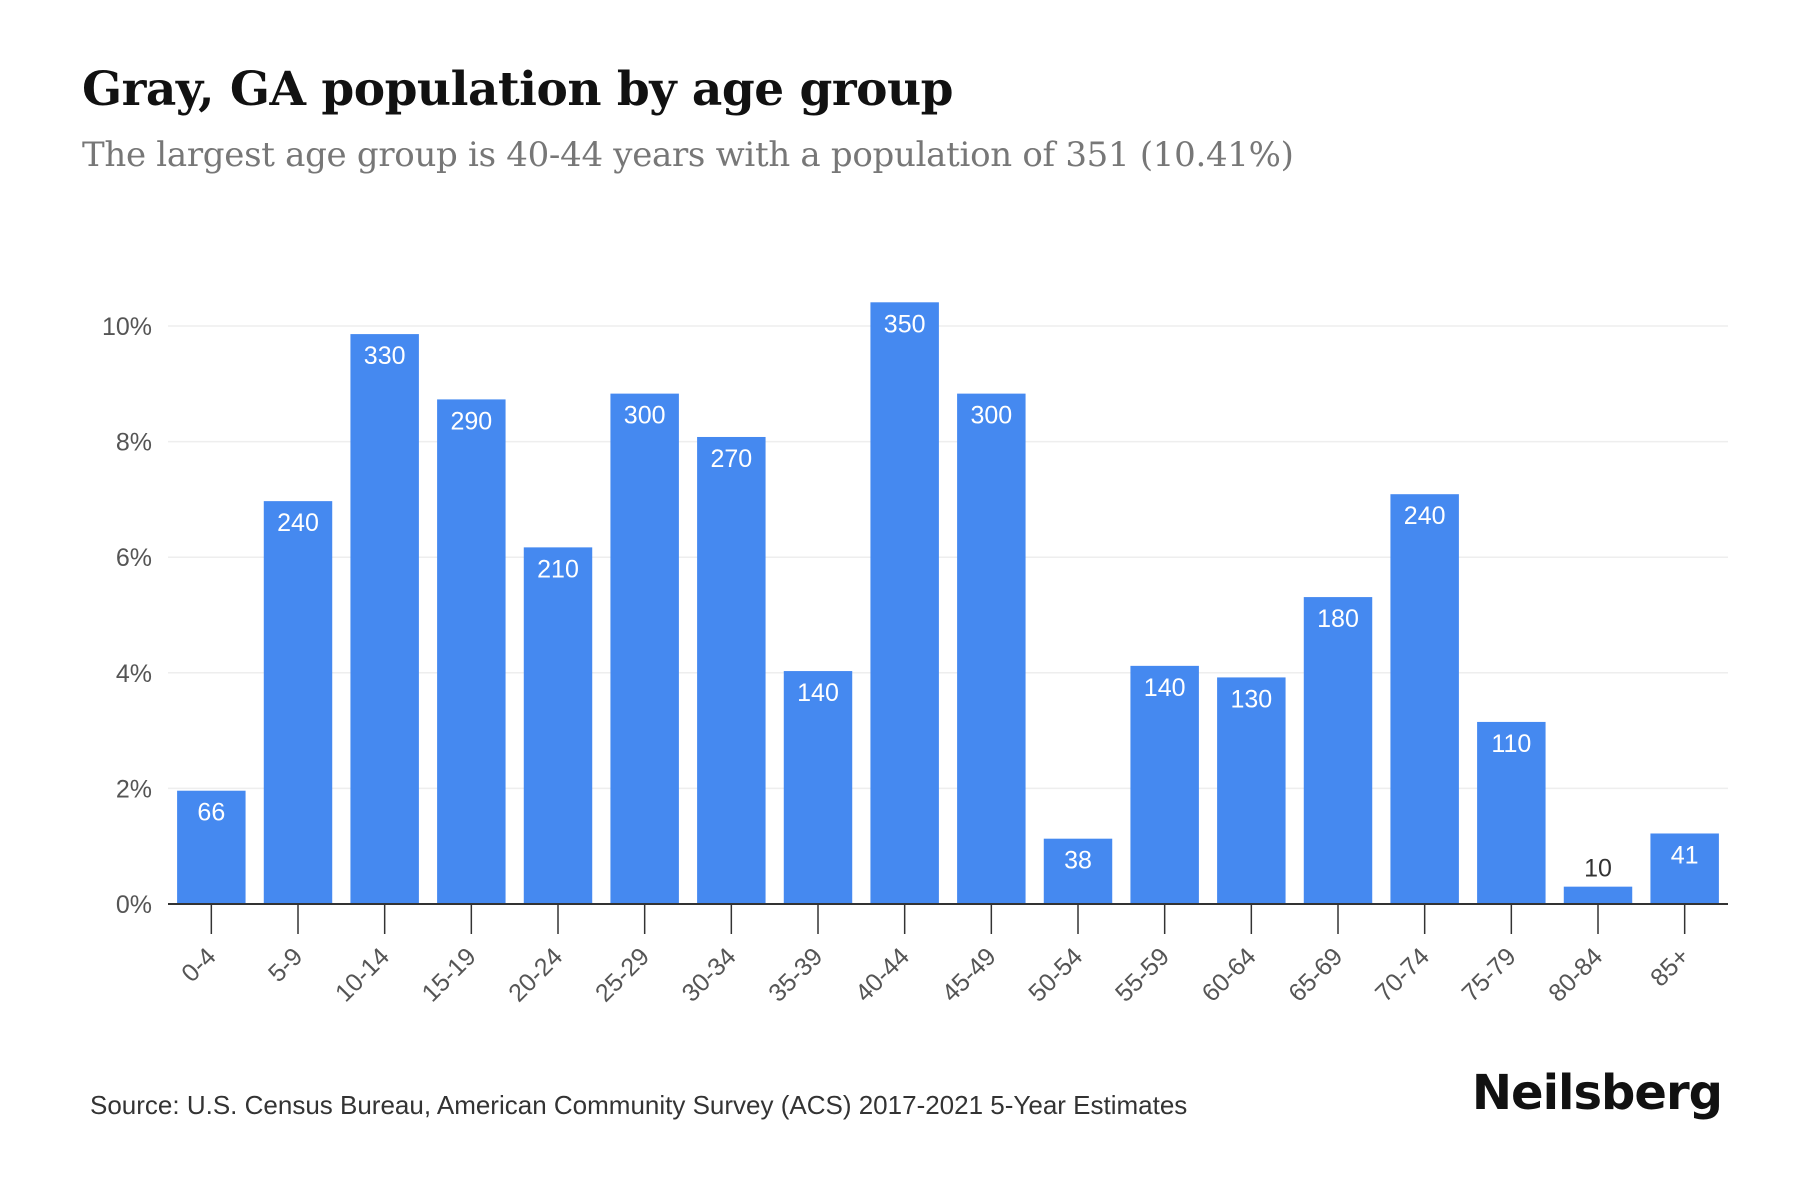  What do you see at coordinates (1511, 744) in the screenshot?
I see `bar-value-label: 110` at bounding box center [1511, 744].